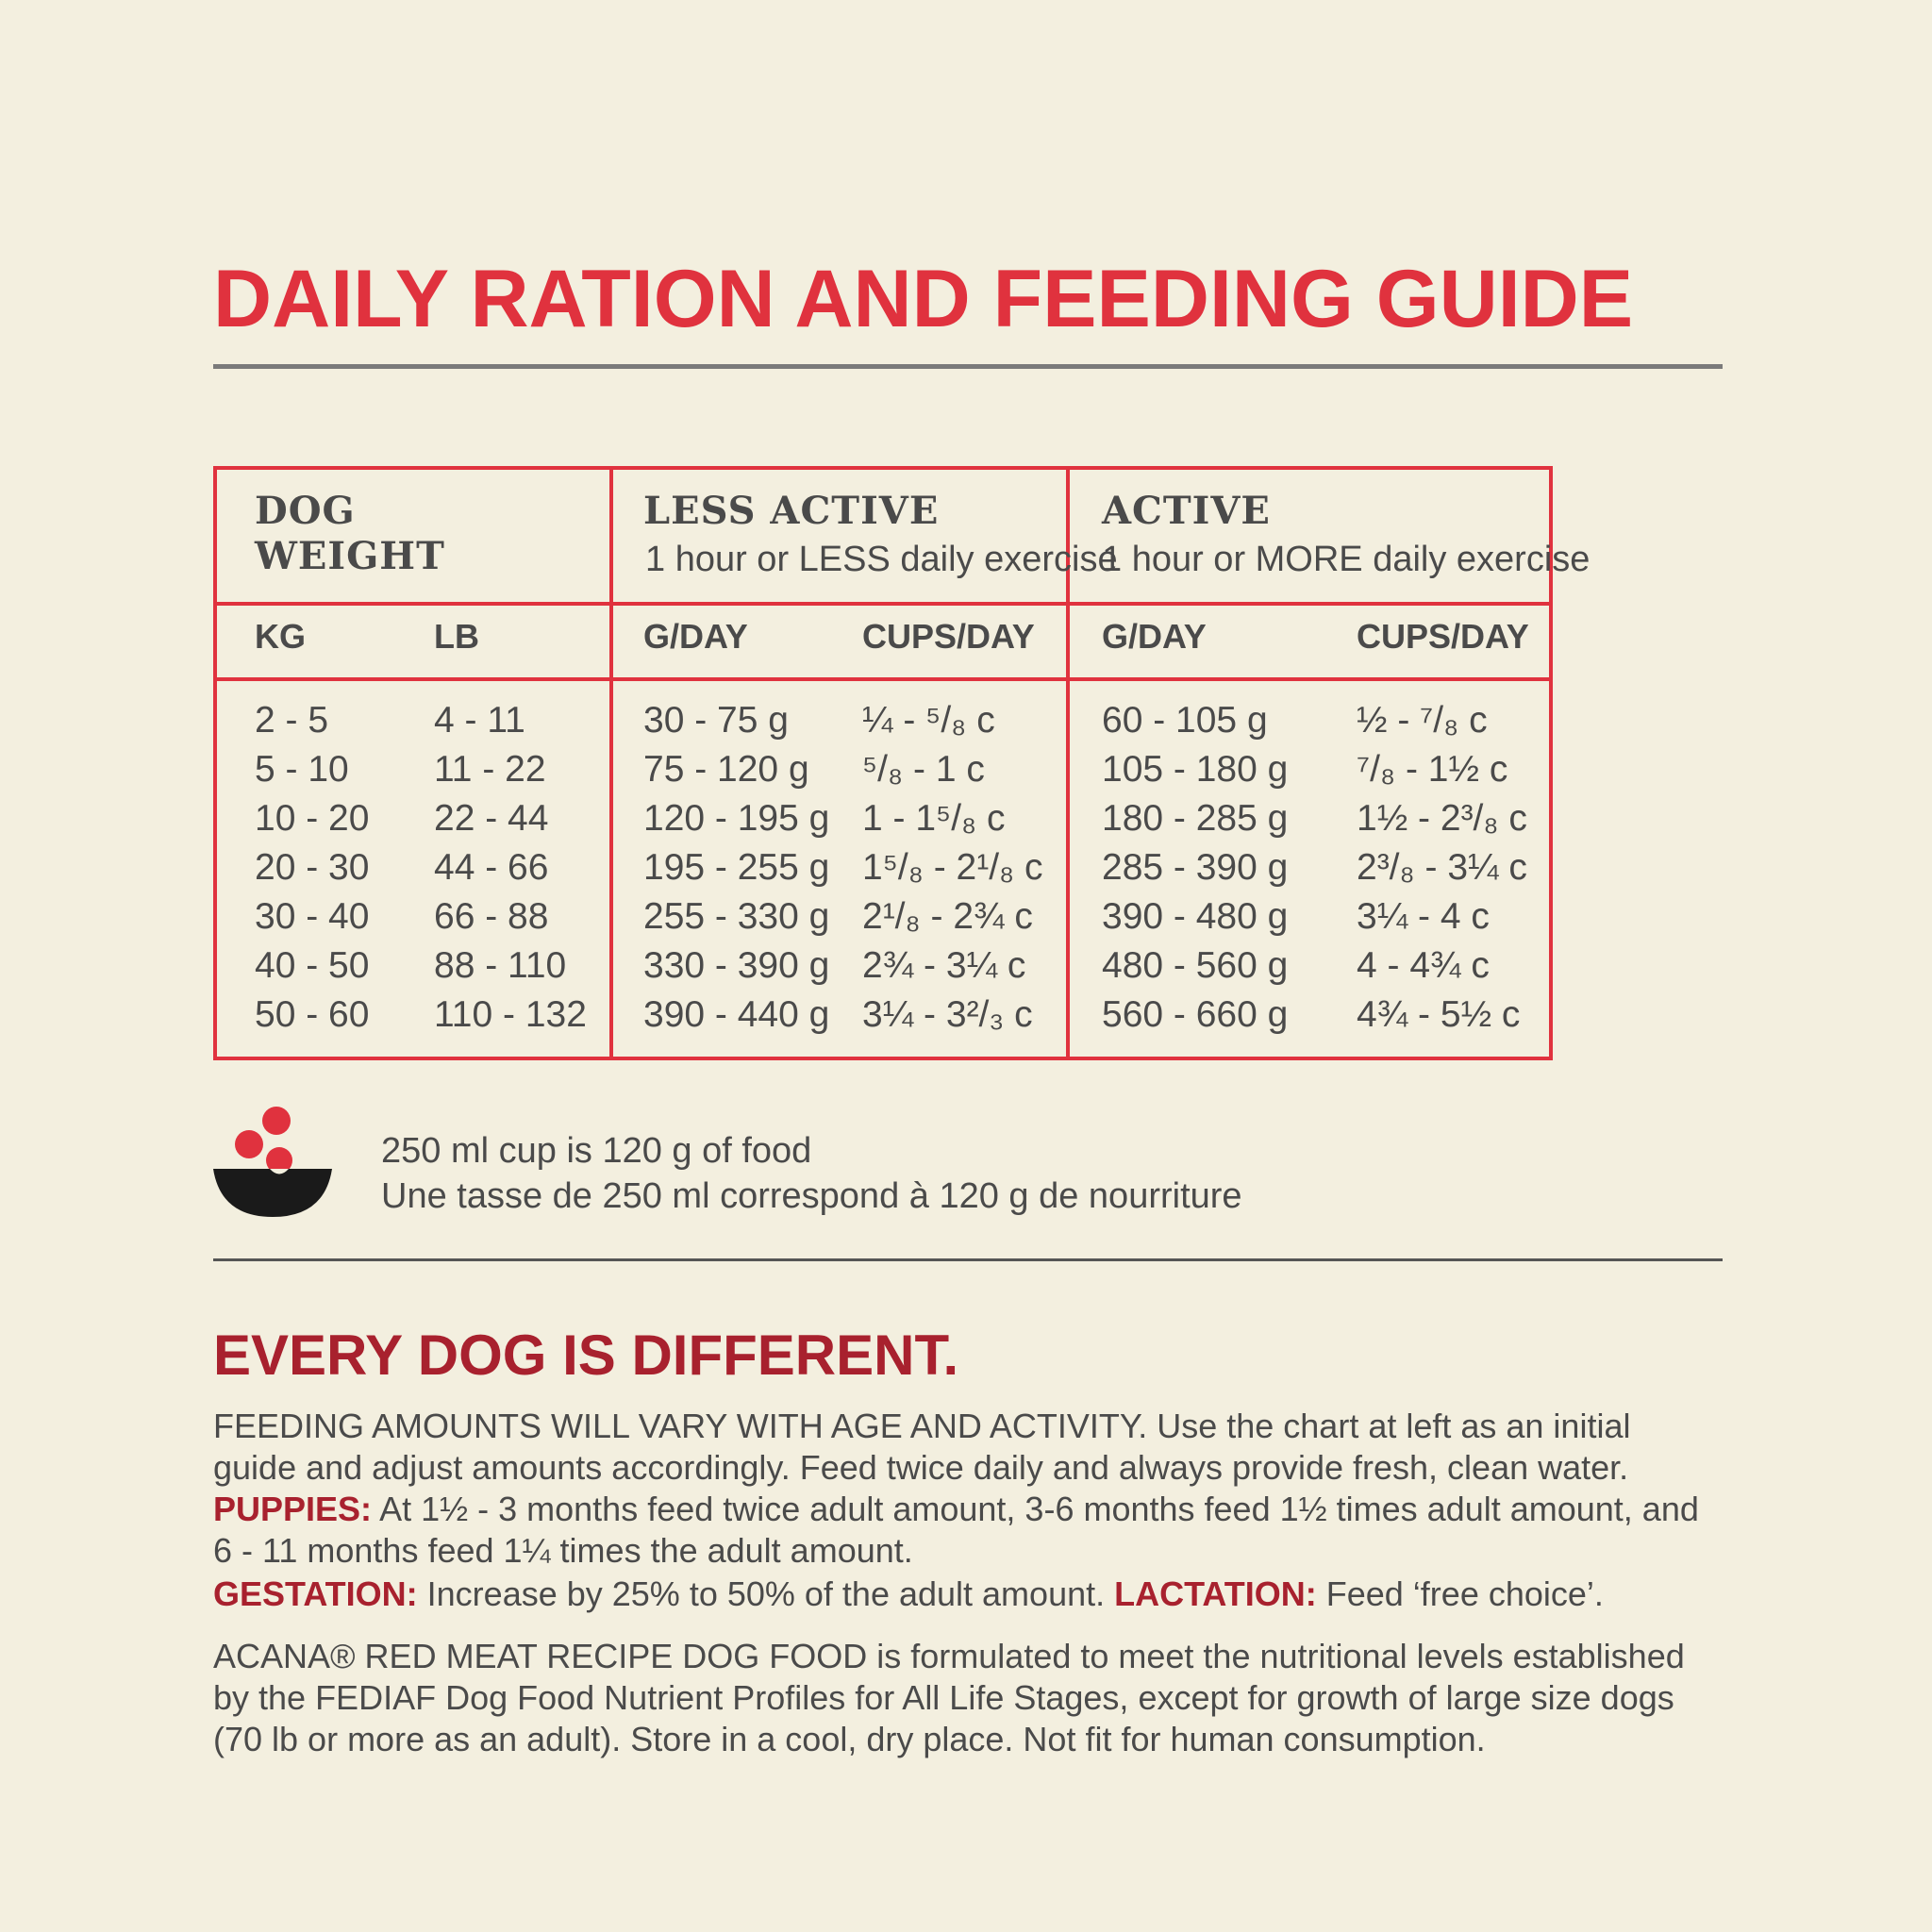 Image resolution: width=1932 pixels, height=1932 pixels. I want to click on table-cell: 1 - 1⁵/₈ c, so click(934, 818).